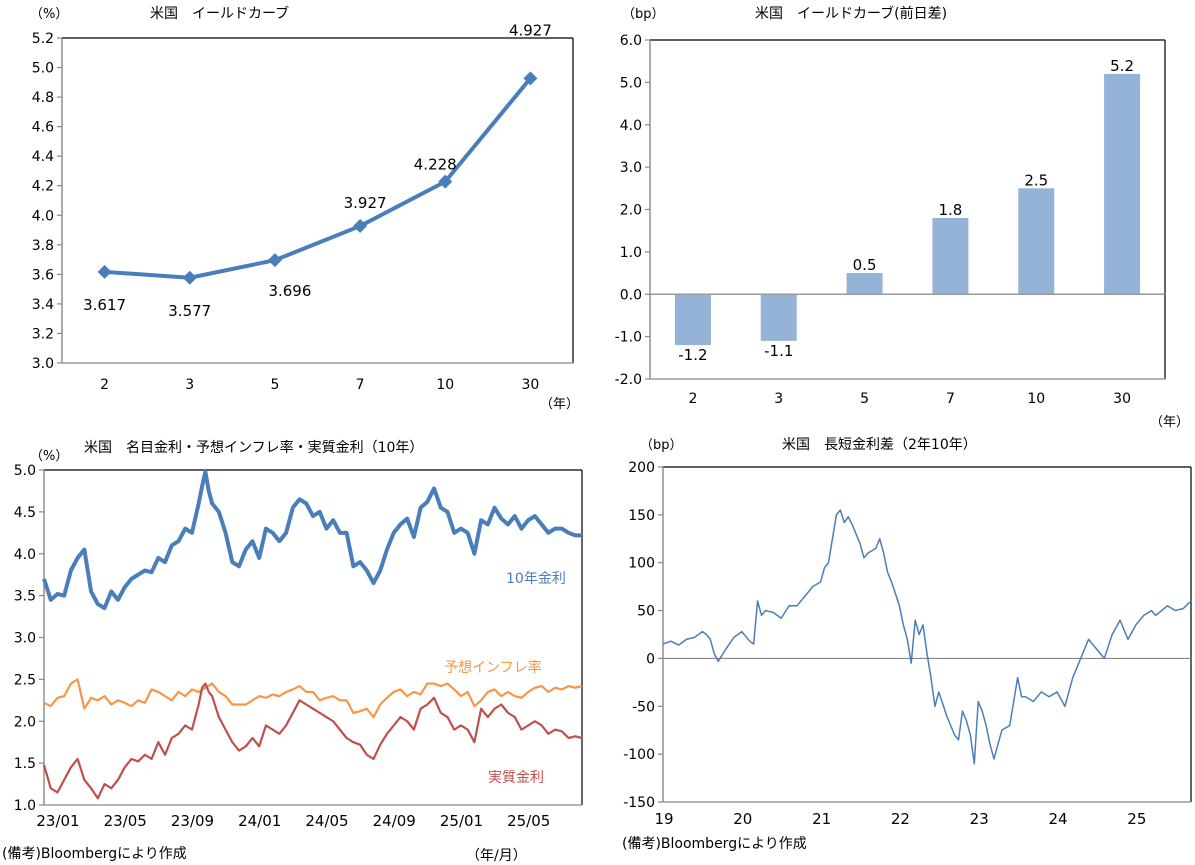  Describe the element at coordinates (639, 755) in the screenshot. I see `y-tick-label: -100` at that location.